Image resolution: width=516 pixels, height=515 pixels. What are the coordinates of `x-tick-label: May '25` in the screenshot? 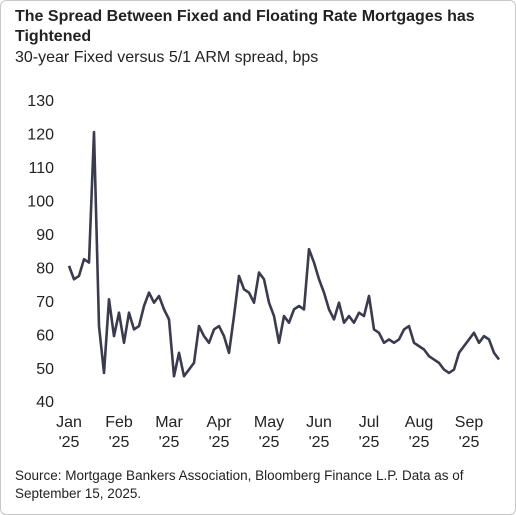 It's located at (269, 432).